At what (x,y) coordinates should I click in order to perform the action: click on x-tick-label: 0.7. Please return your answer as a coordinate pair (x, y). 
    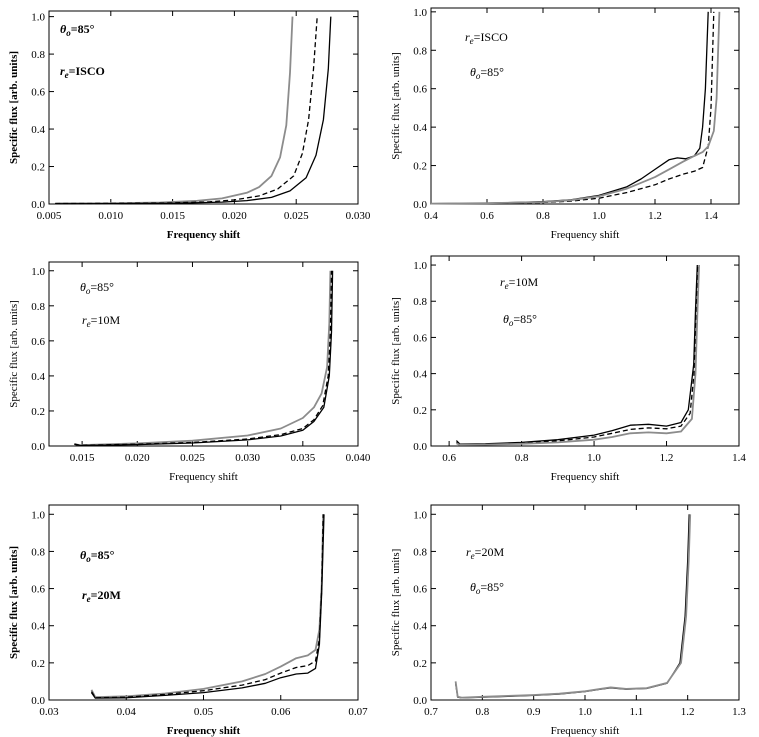
    Looking at the image, I should click on (431, 712).